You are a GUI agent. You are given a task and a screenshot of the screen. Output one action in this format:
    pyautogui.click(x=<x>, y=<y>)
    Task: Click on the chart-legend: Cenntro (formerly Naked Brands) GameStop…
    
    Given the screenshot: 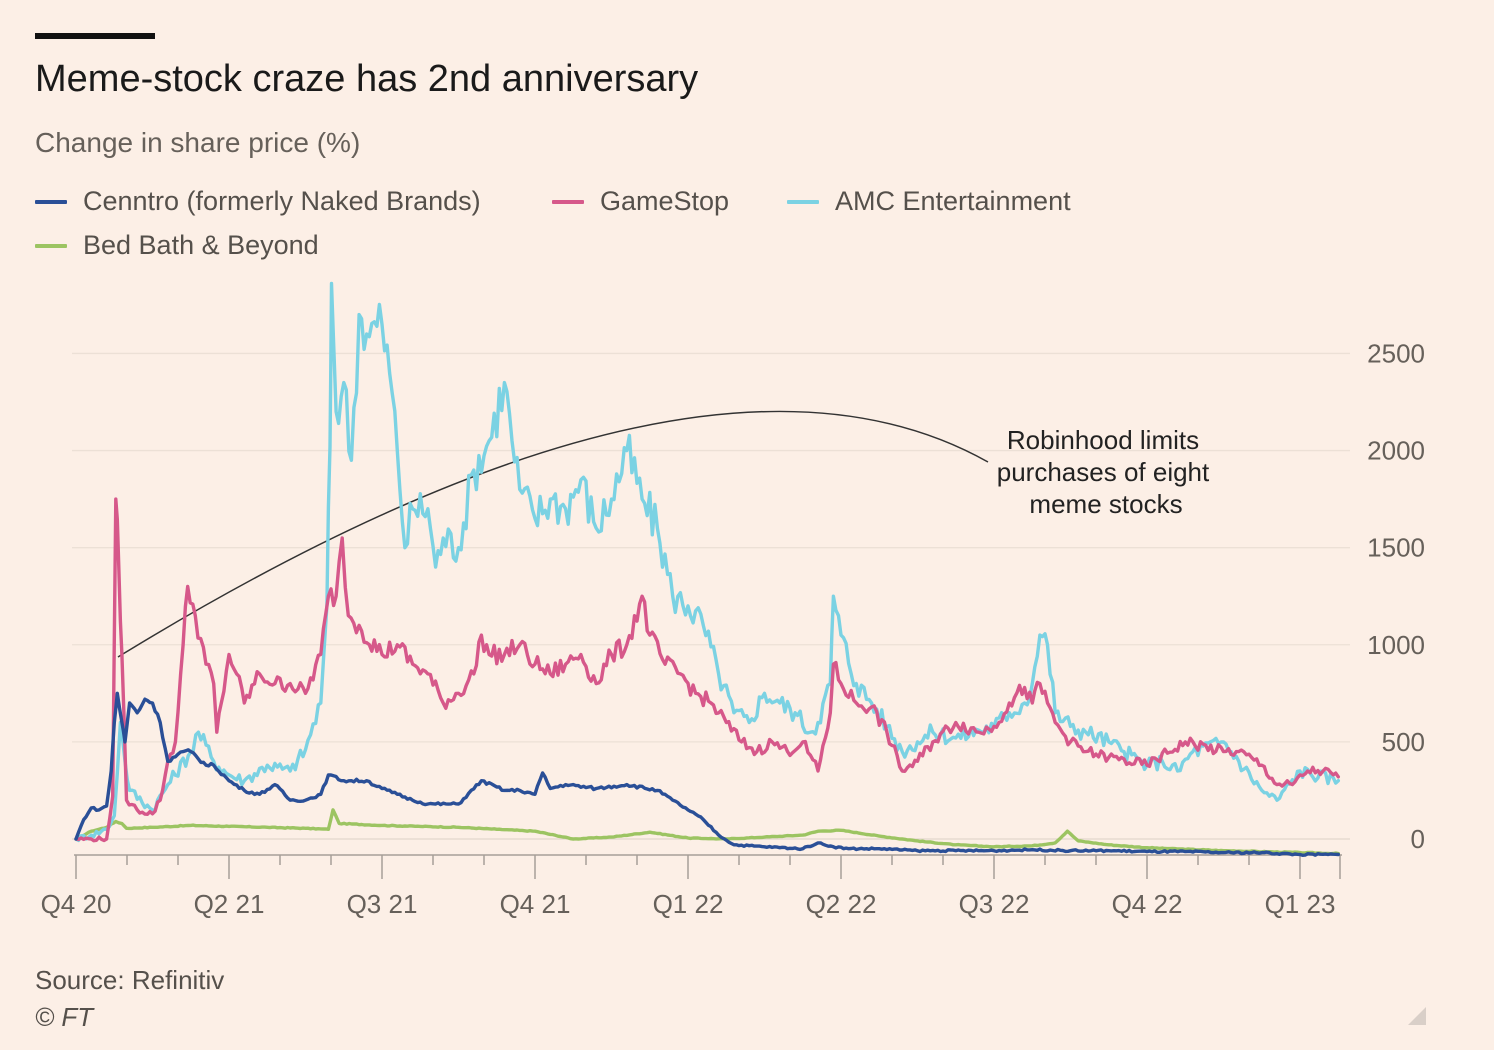 What is the action you would take?
    pyautogui.click(x=585, y=231)
    